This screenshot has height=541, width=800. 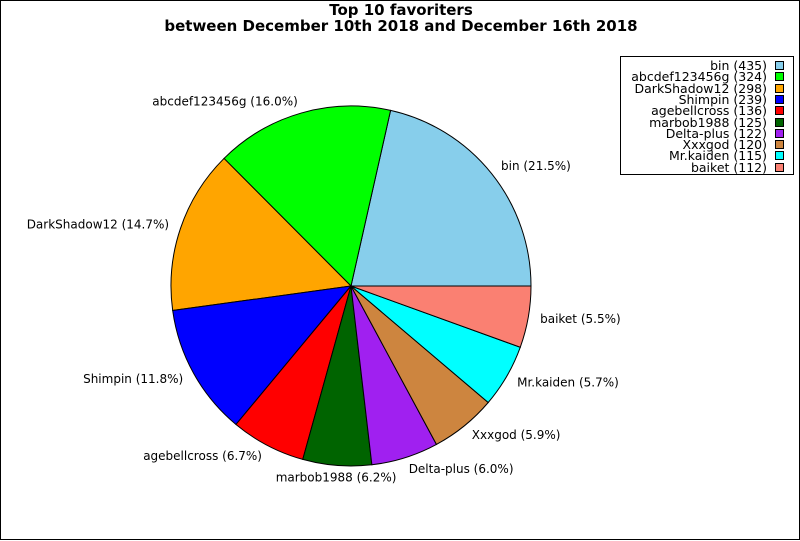 I want to click on pie-label-abcdef123456g: abcdef123456g (16.0%), so click(x=225, y=102).